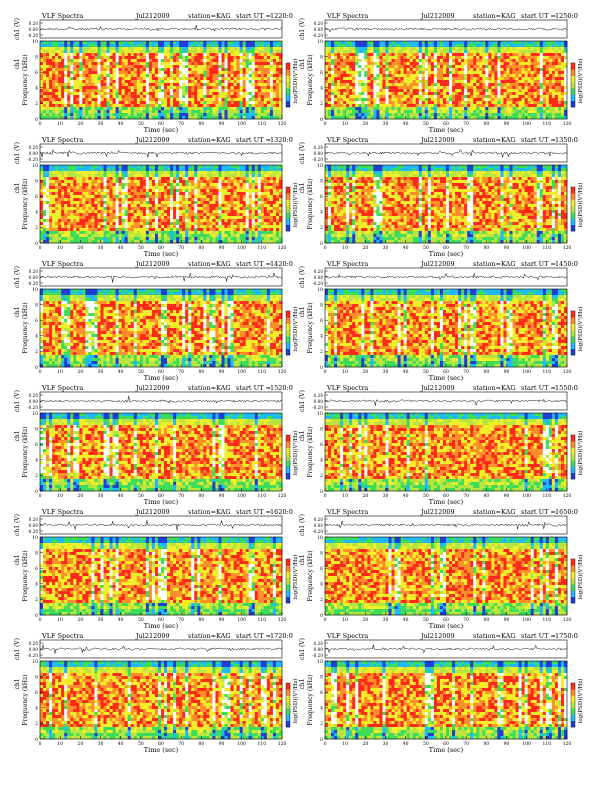  Describe the element at coordinates (62, 16) in the screenshot. I see `panel-title: VLF Spectra` at that location.